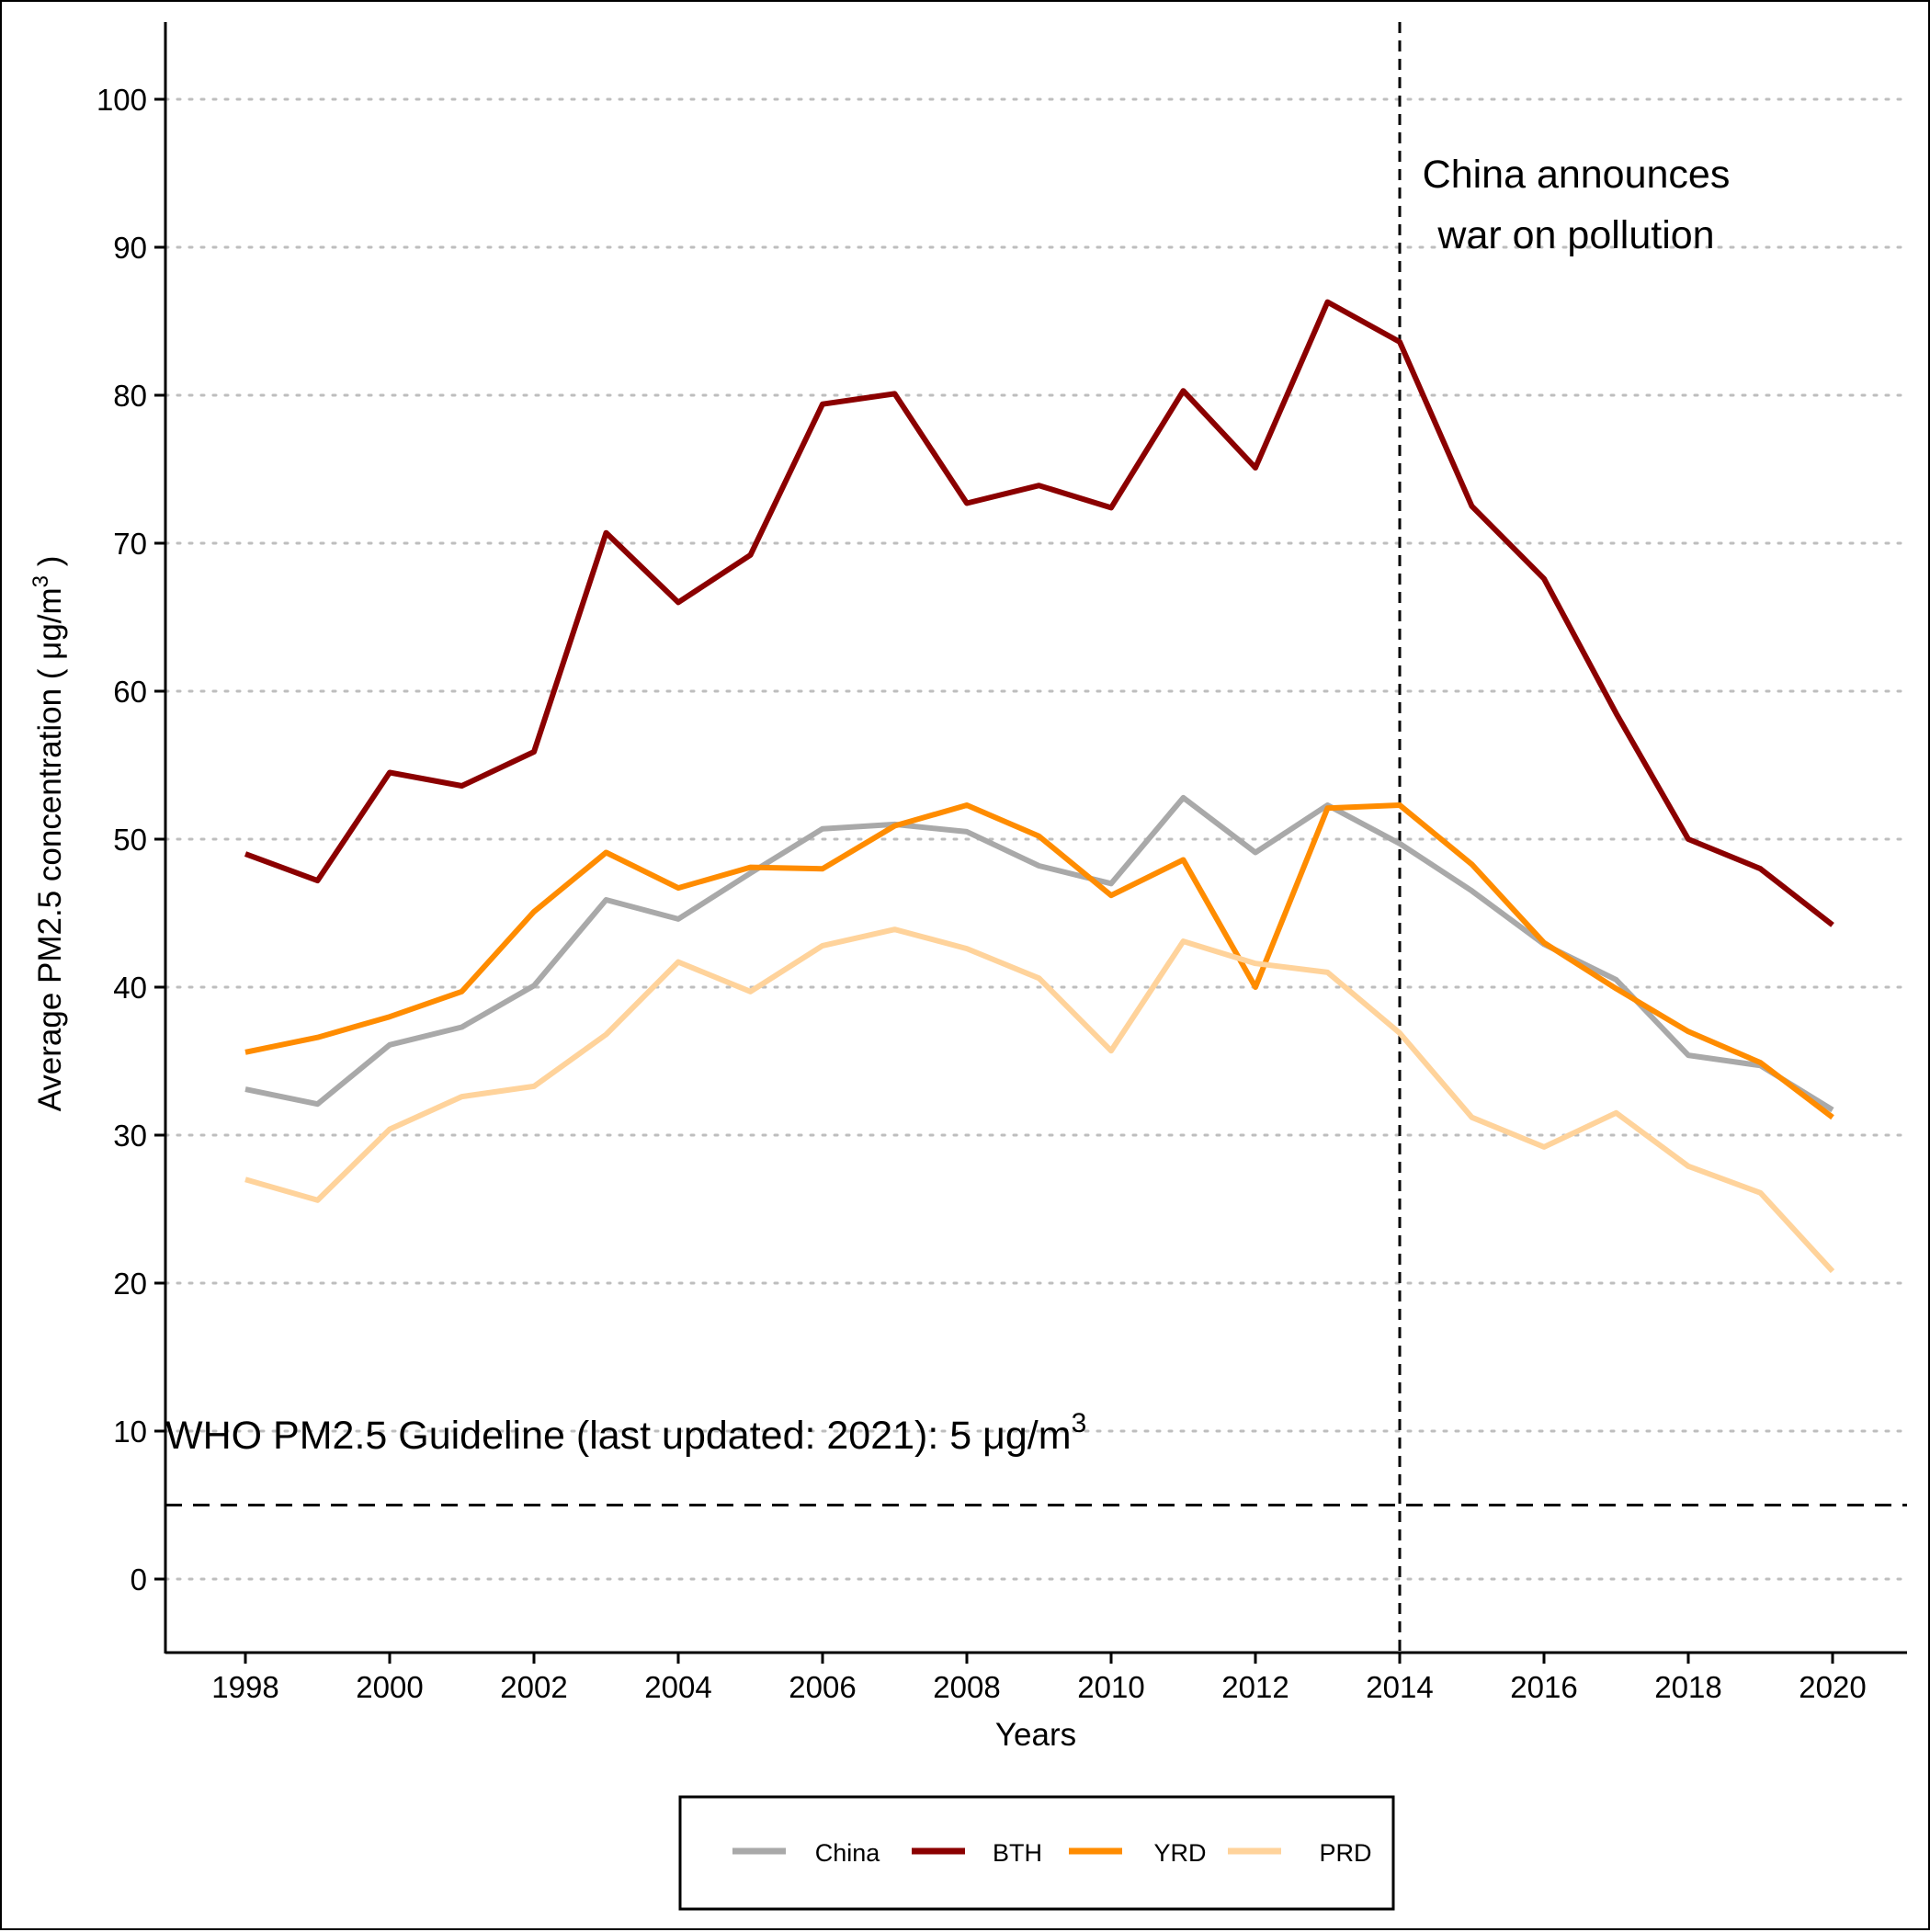  Describe the element at coordinates (966, 1687) in the screenshot. I see `x-tick-label-2008: 2008` at that location.